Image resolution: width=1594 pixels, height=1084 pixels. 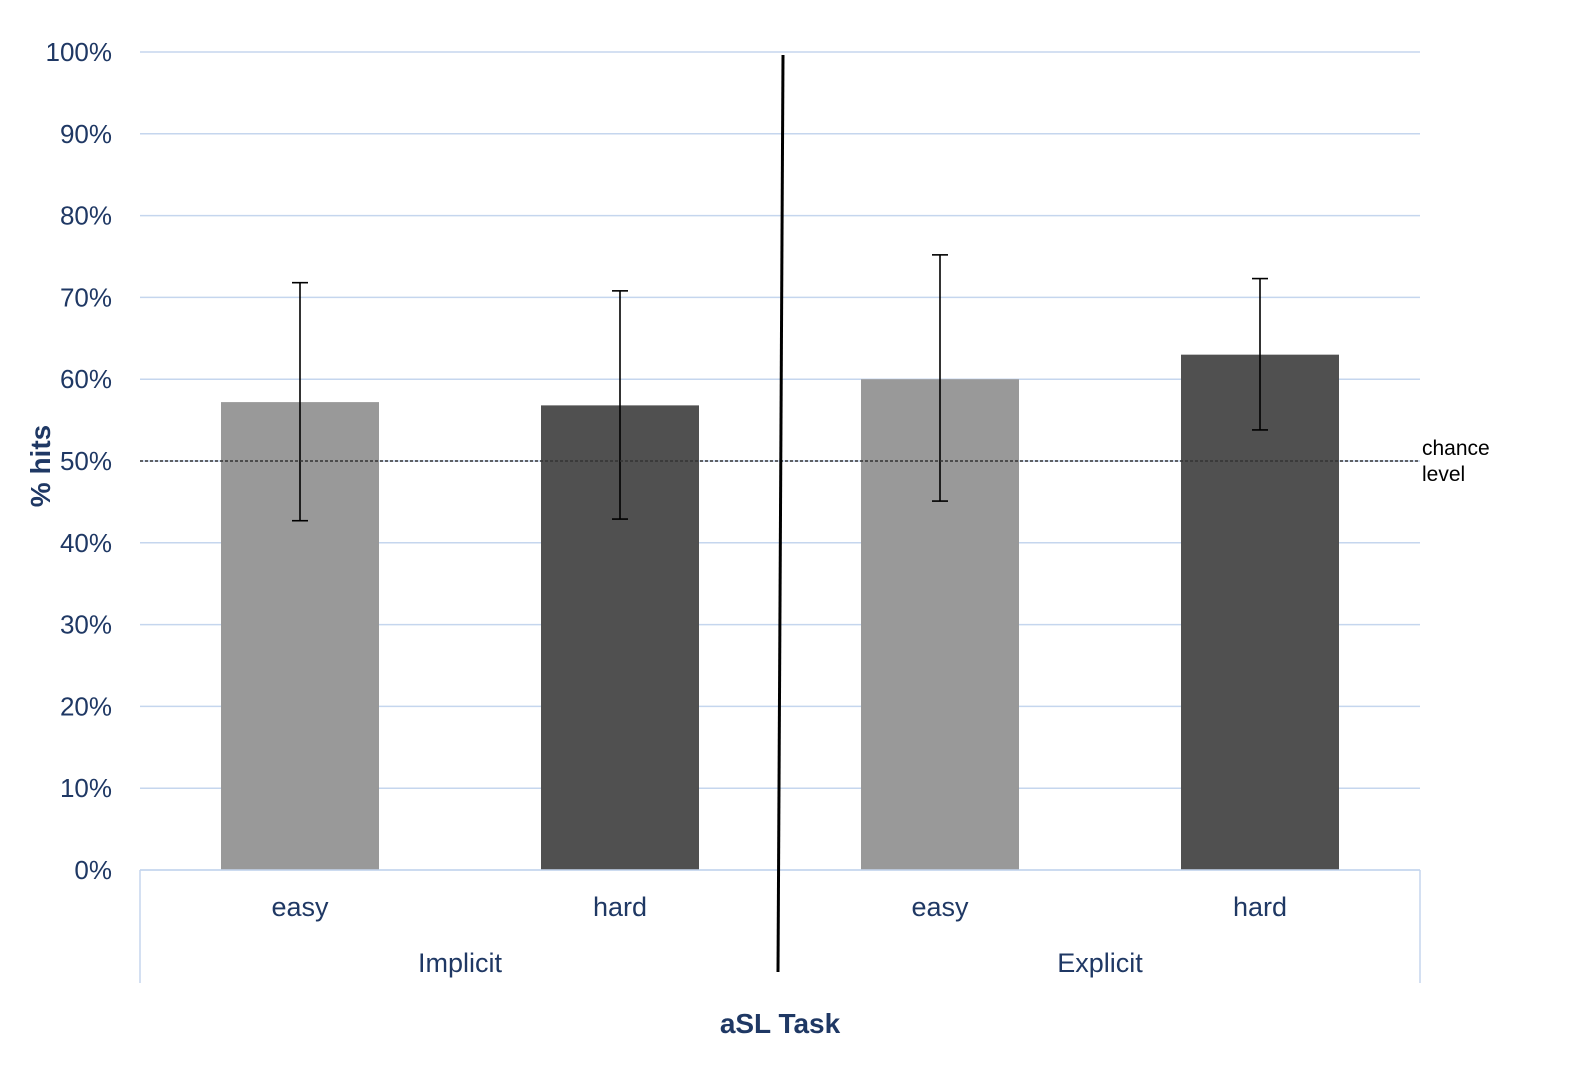 What do you see at coordinates (1456, 448) in the screenshot?
I see `chance-level-label-line: chance` at bounding box center [1456, 448].